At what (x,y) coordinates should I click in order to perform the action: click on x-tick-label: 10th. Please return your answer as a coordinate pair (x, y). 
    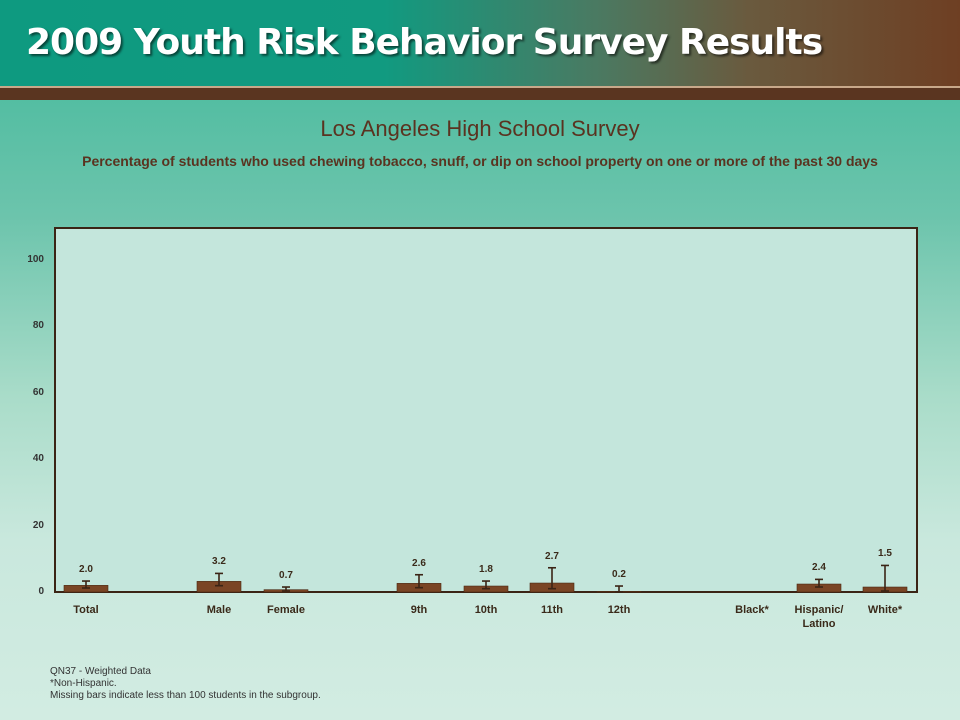
    Looking at the image, I should click on (486, 610).